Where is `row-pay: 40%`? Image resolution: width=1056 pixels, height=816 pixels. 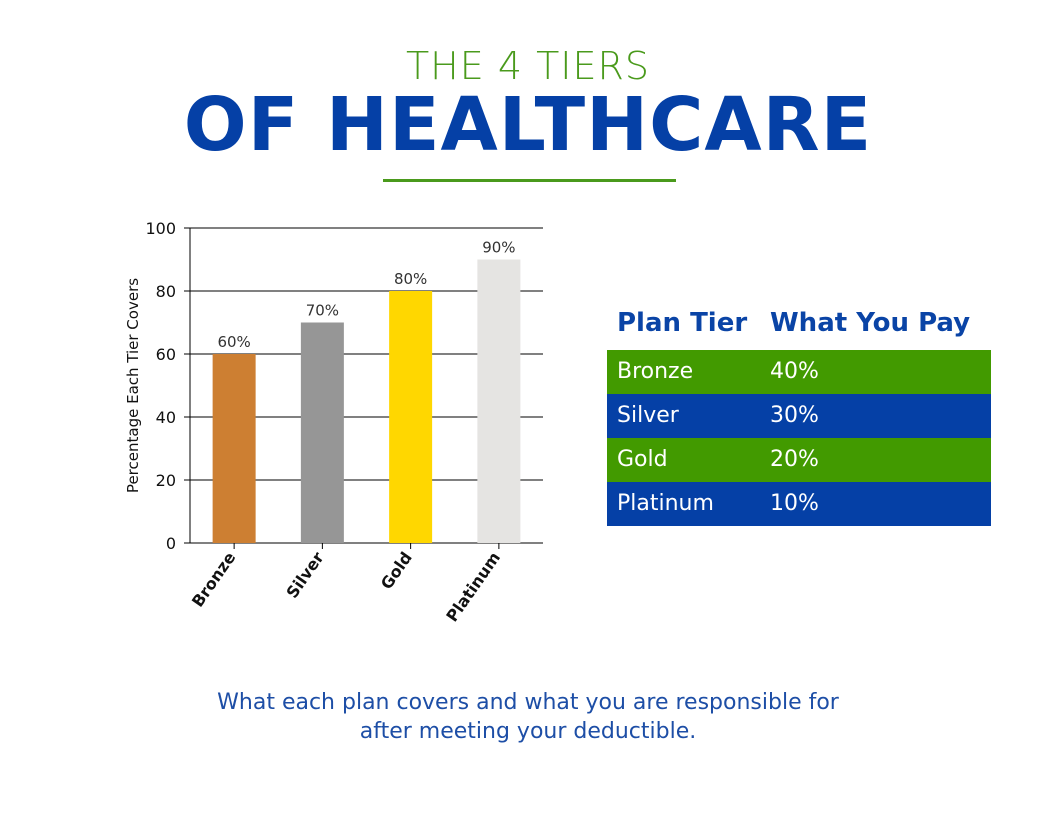
row-pay: 40% is located at coordinates (794, 371).